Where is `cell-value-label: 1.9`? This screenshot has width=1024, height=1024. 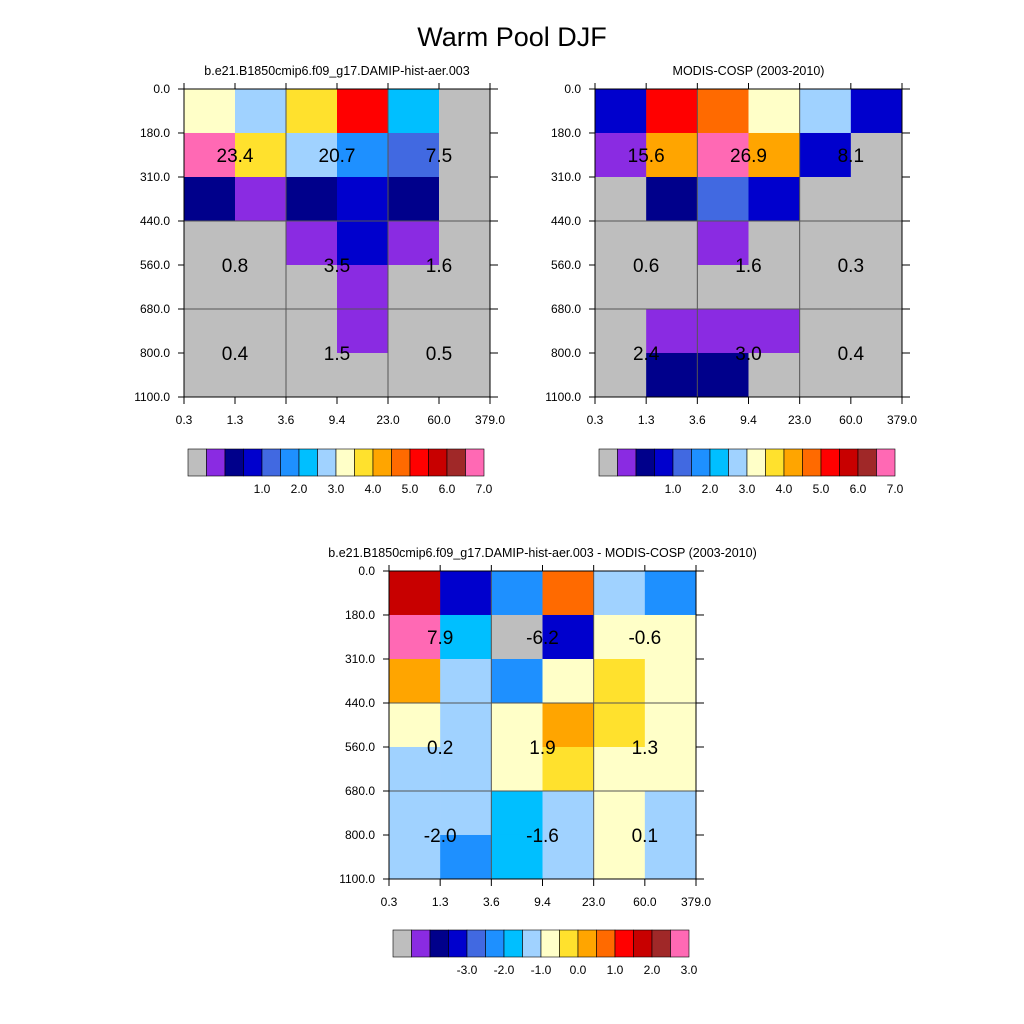
cell-value-label: 1.9 is located at coordinates (542, 748).